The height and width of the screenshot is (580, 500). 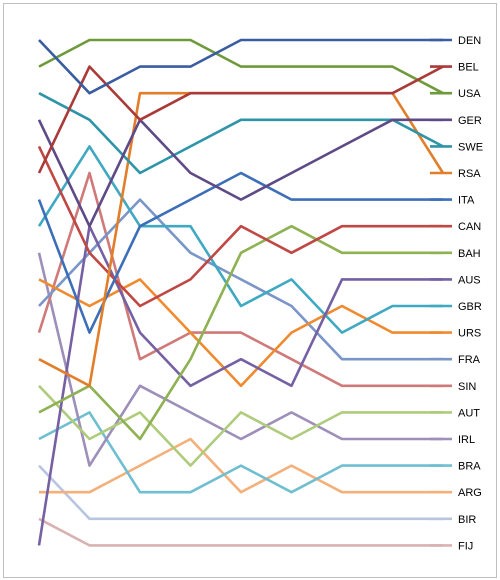 I want to click on legend-label: BRA, so click(x=469, y=467).